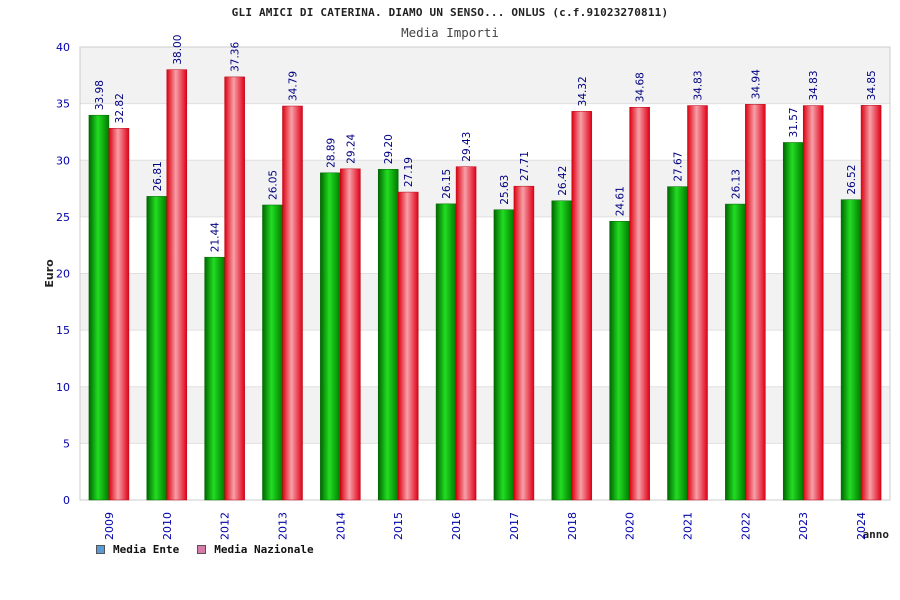 Image resolution: width=900 pixels, height=600 pixels. What do you see at coordinates (630, 526) in the screenshot?
I see `x-tick-label: 2020` at bounding box center [630, 526].